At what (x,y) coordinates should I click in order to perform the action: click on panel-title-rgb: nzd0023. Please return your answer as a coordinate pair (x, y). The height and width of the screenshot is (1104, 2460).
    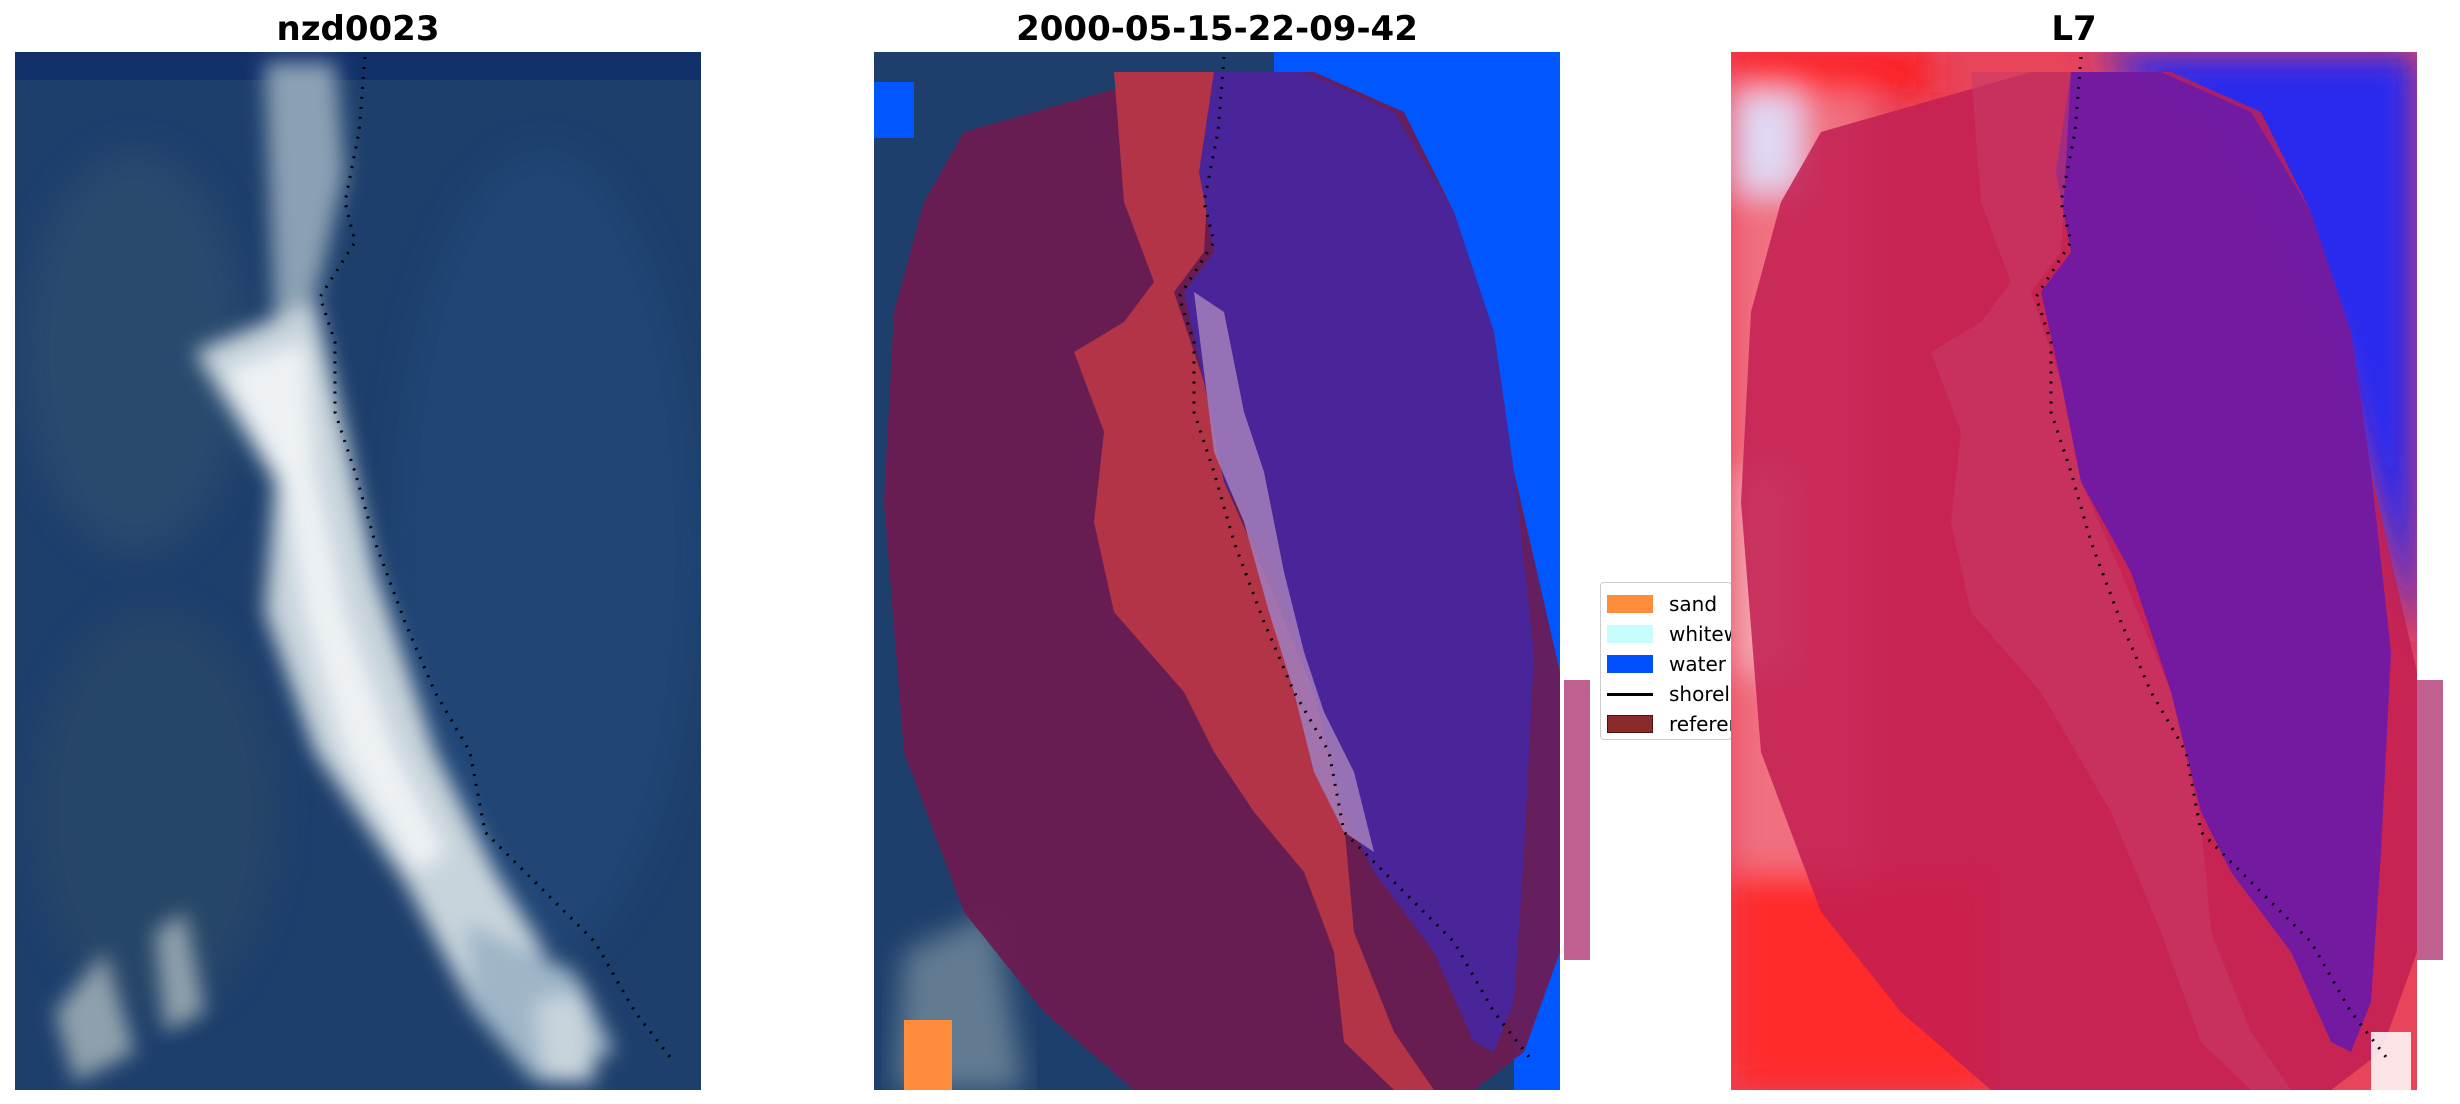
    Looking at the image, I should click on (358, 29).